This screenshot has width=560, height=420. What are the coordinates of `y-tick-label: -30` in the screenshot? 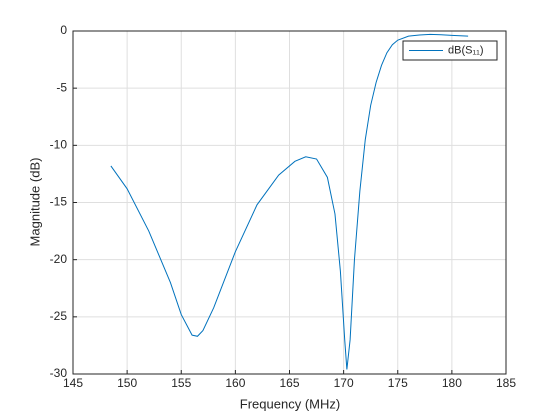 It's located at (59, 373).